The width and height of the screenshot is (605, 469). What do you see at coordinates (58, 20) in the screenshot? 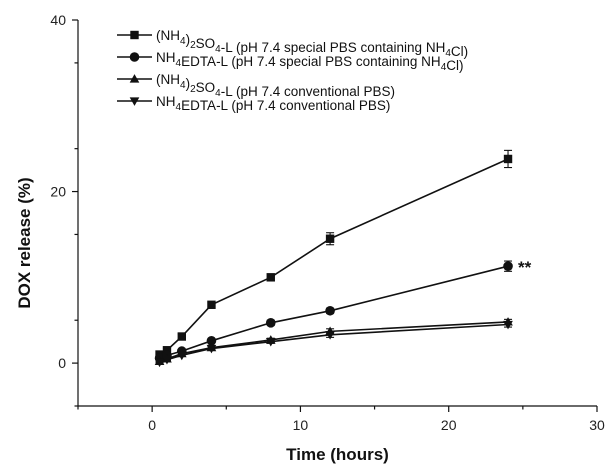
I see `y-tick-label: 40` at bounding box center [58, 20].